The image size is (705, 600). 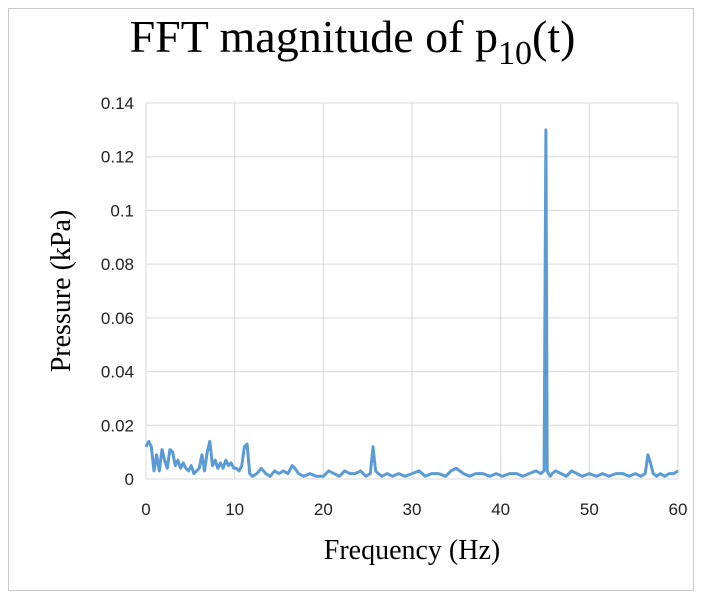 What do you see at coordinates (117, 157) in the screenshot?
I see `y-tick-label: 0.12` at bounding box center [117, 157].